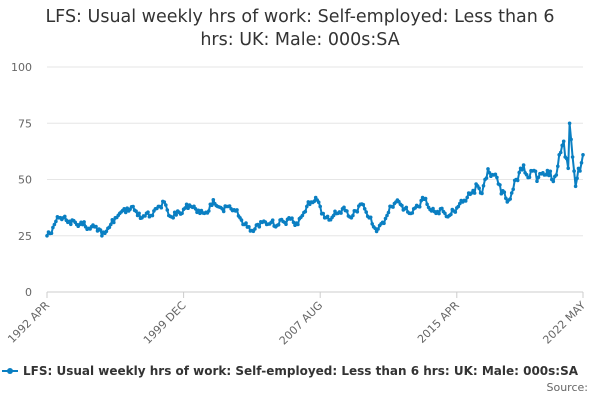 This screenshot has width=600, height=400. What do you see at coordinates (300, 40) in the screenshot?
I see `chart-title-line-2: hrs: UK: Male: 000s:SA` at bounding box center [300, 40].